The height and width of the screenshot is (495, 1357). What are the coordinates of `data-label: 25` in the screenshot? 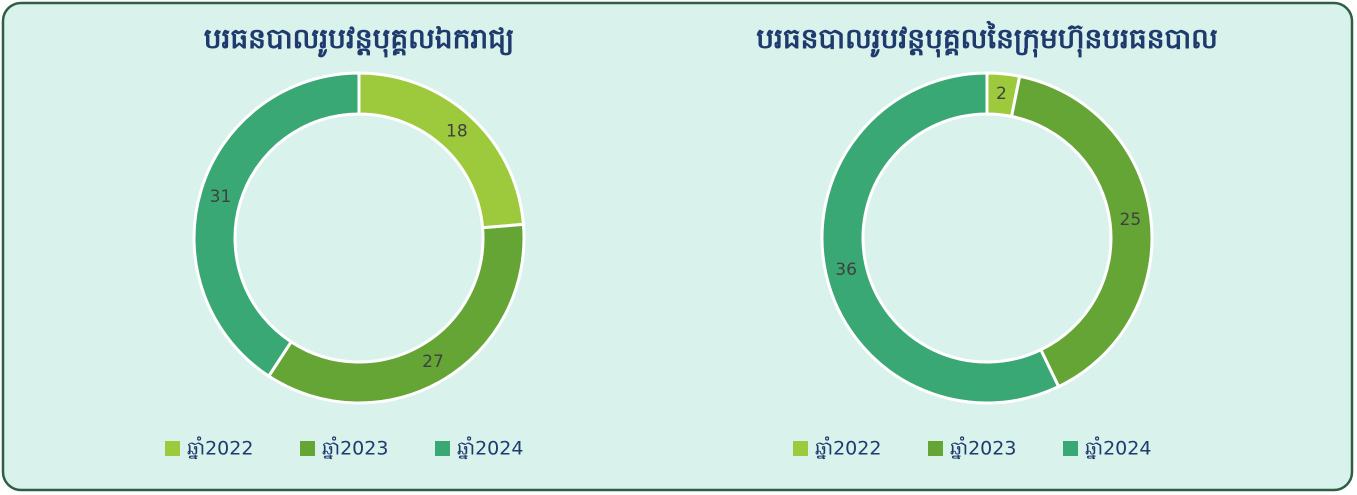 It's located at (1131, 220).